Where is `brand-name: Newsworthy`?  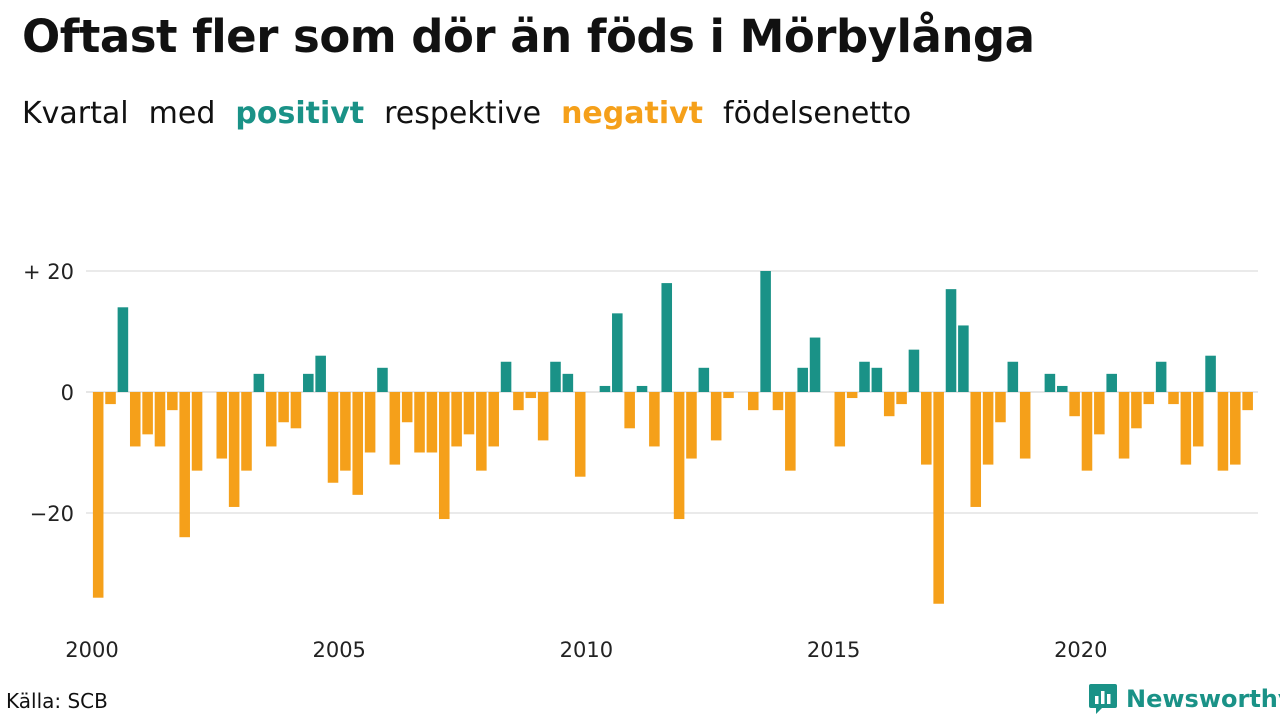 brand-name: Newsworthy is located at coordinates (1203, 699).